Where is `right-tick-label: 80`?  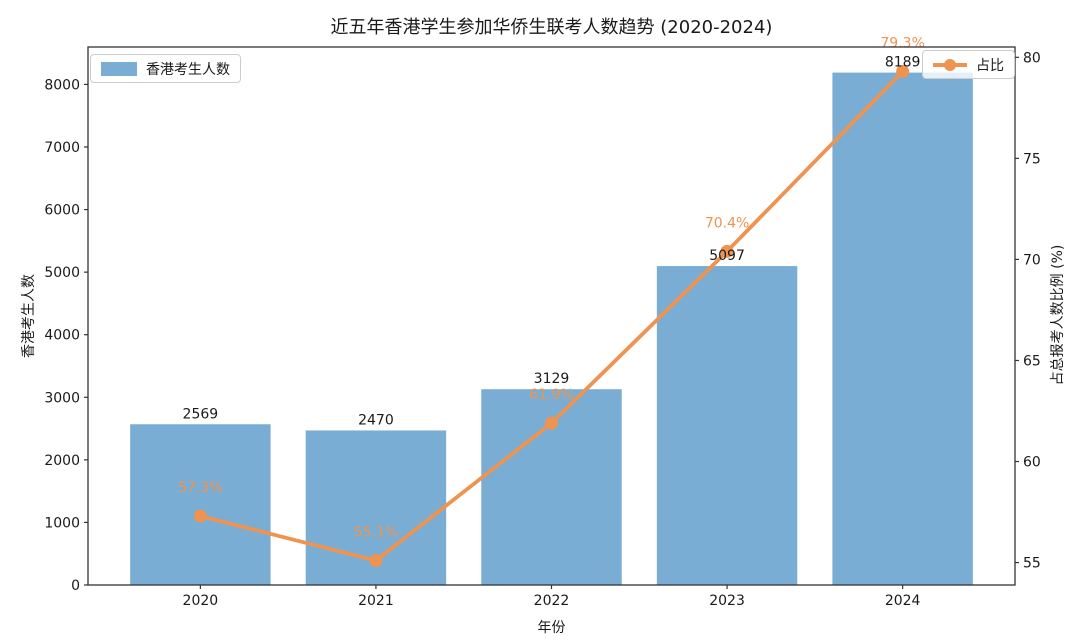
right-tick-label: 80 is located at coordinates (1032, 58).